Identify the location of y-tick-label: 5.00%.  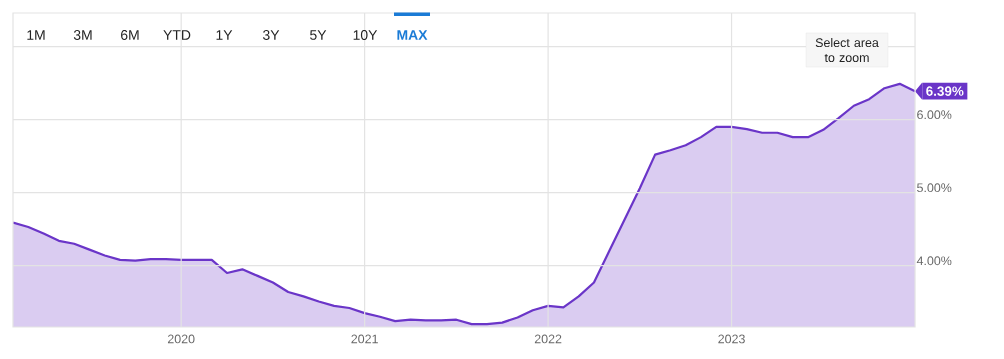
(934, 188).